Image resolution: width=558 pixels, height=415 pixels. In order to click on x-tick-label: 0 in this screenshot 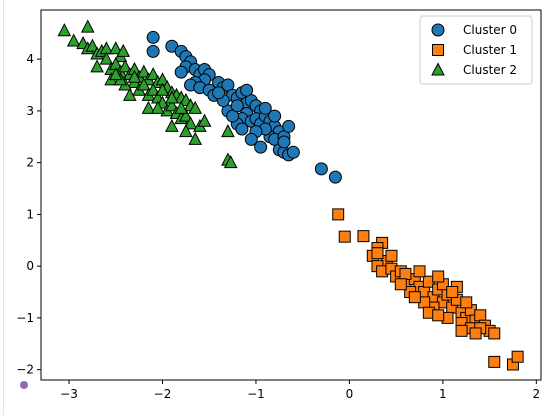, I will do `click(350, 394)`.